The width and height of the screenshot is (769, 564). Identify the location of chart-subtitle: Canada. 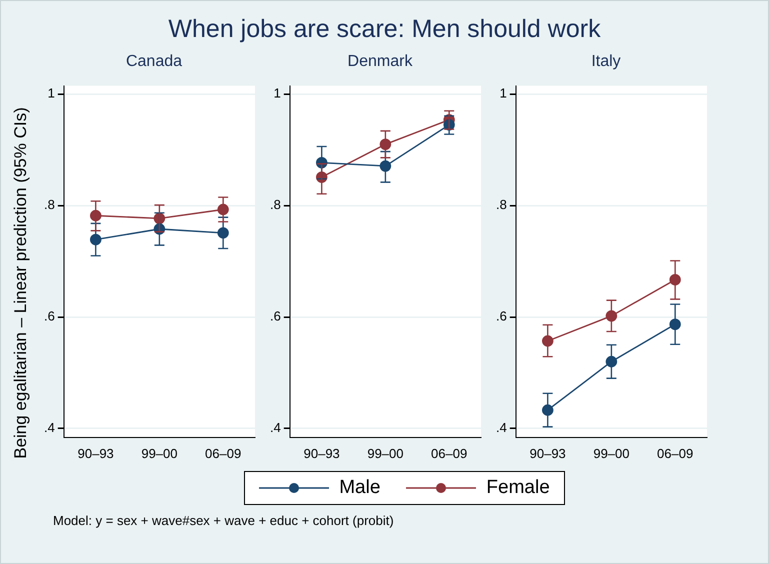
(154, 62).